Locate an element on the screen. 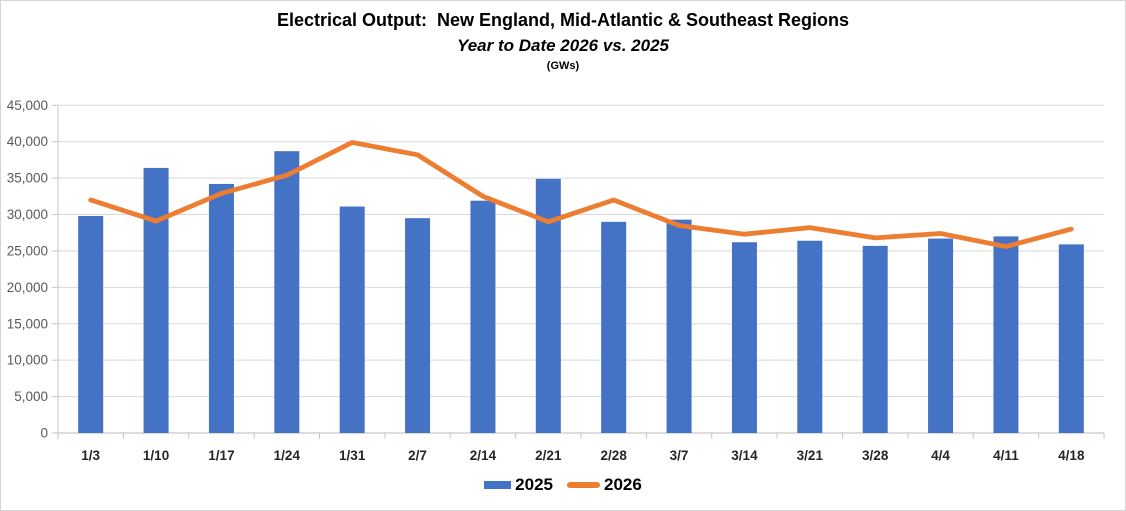 This screenshot has width=1126, height=511. y-axis-tick-label: 25,000 is located at coordinates (27, 250).